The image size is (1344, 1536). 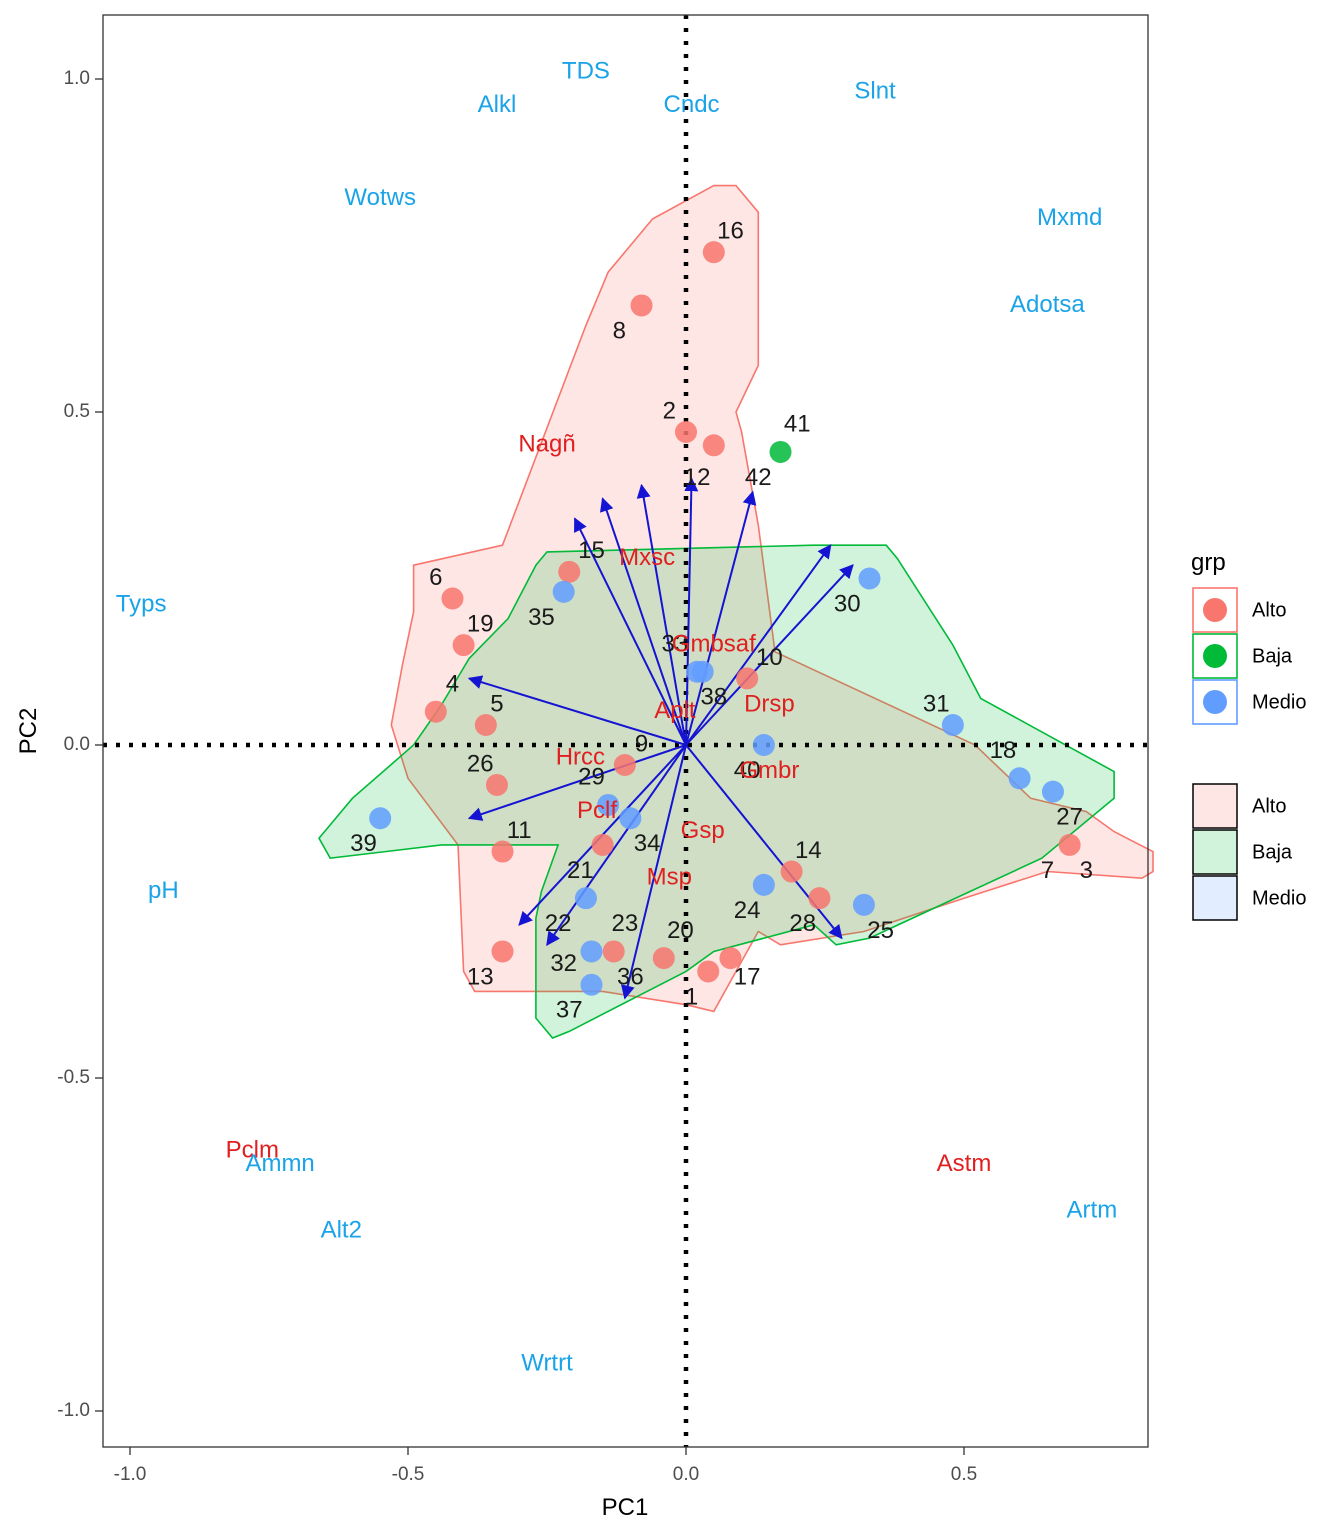 I want to click on variable-label: Artm, so click(x=1092, y=1210).